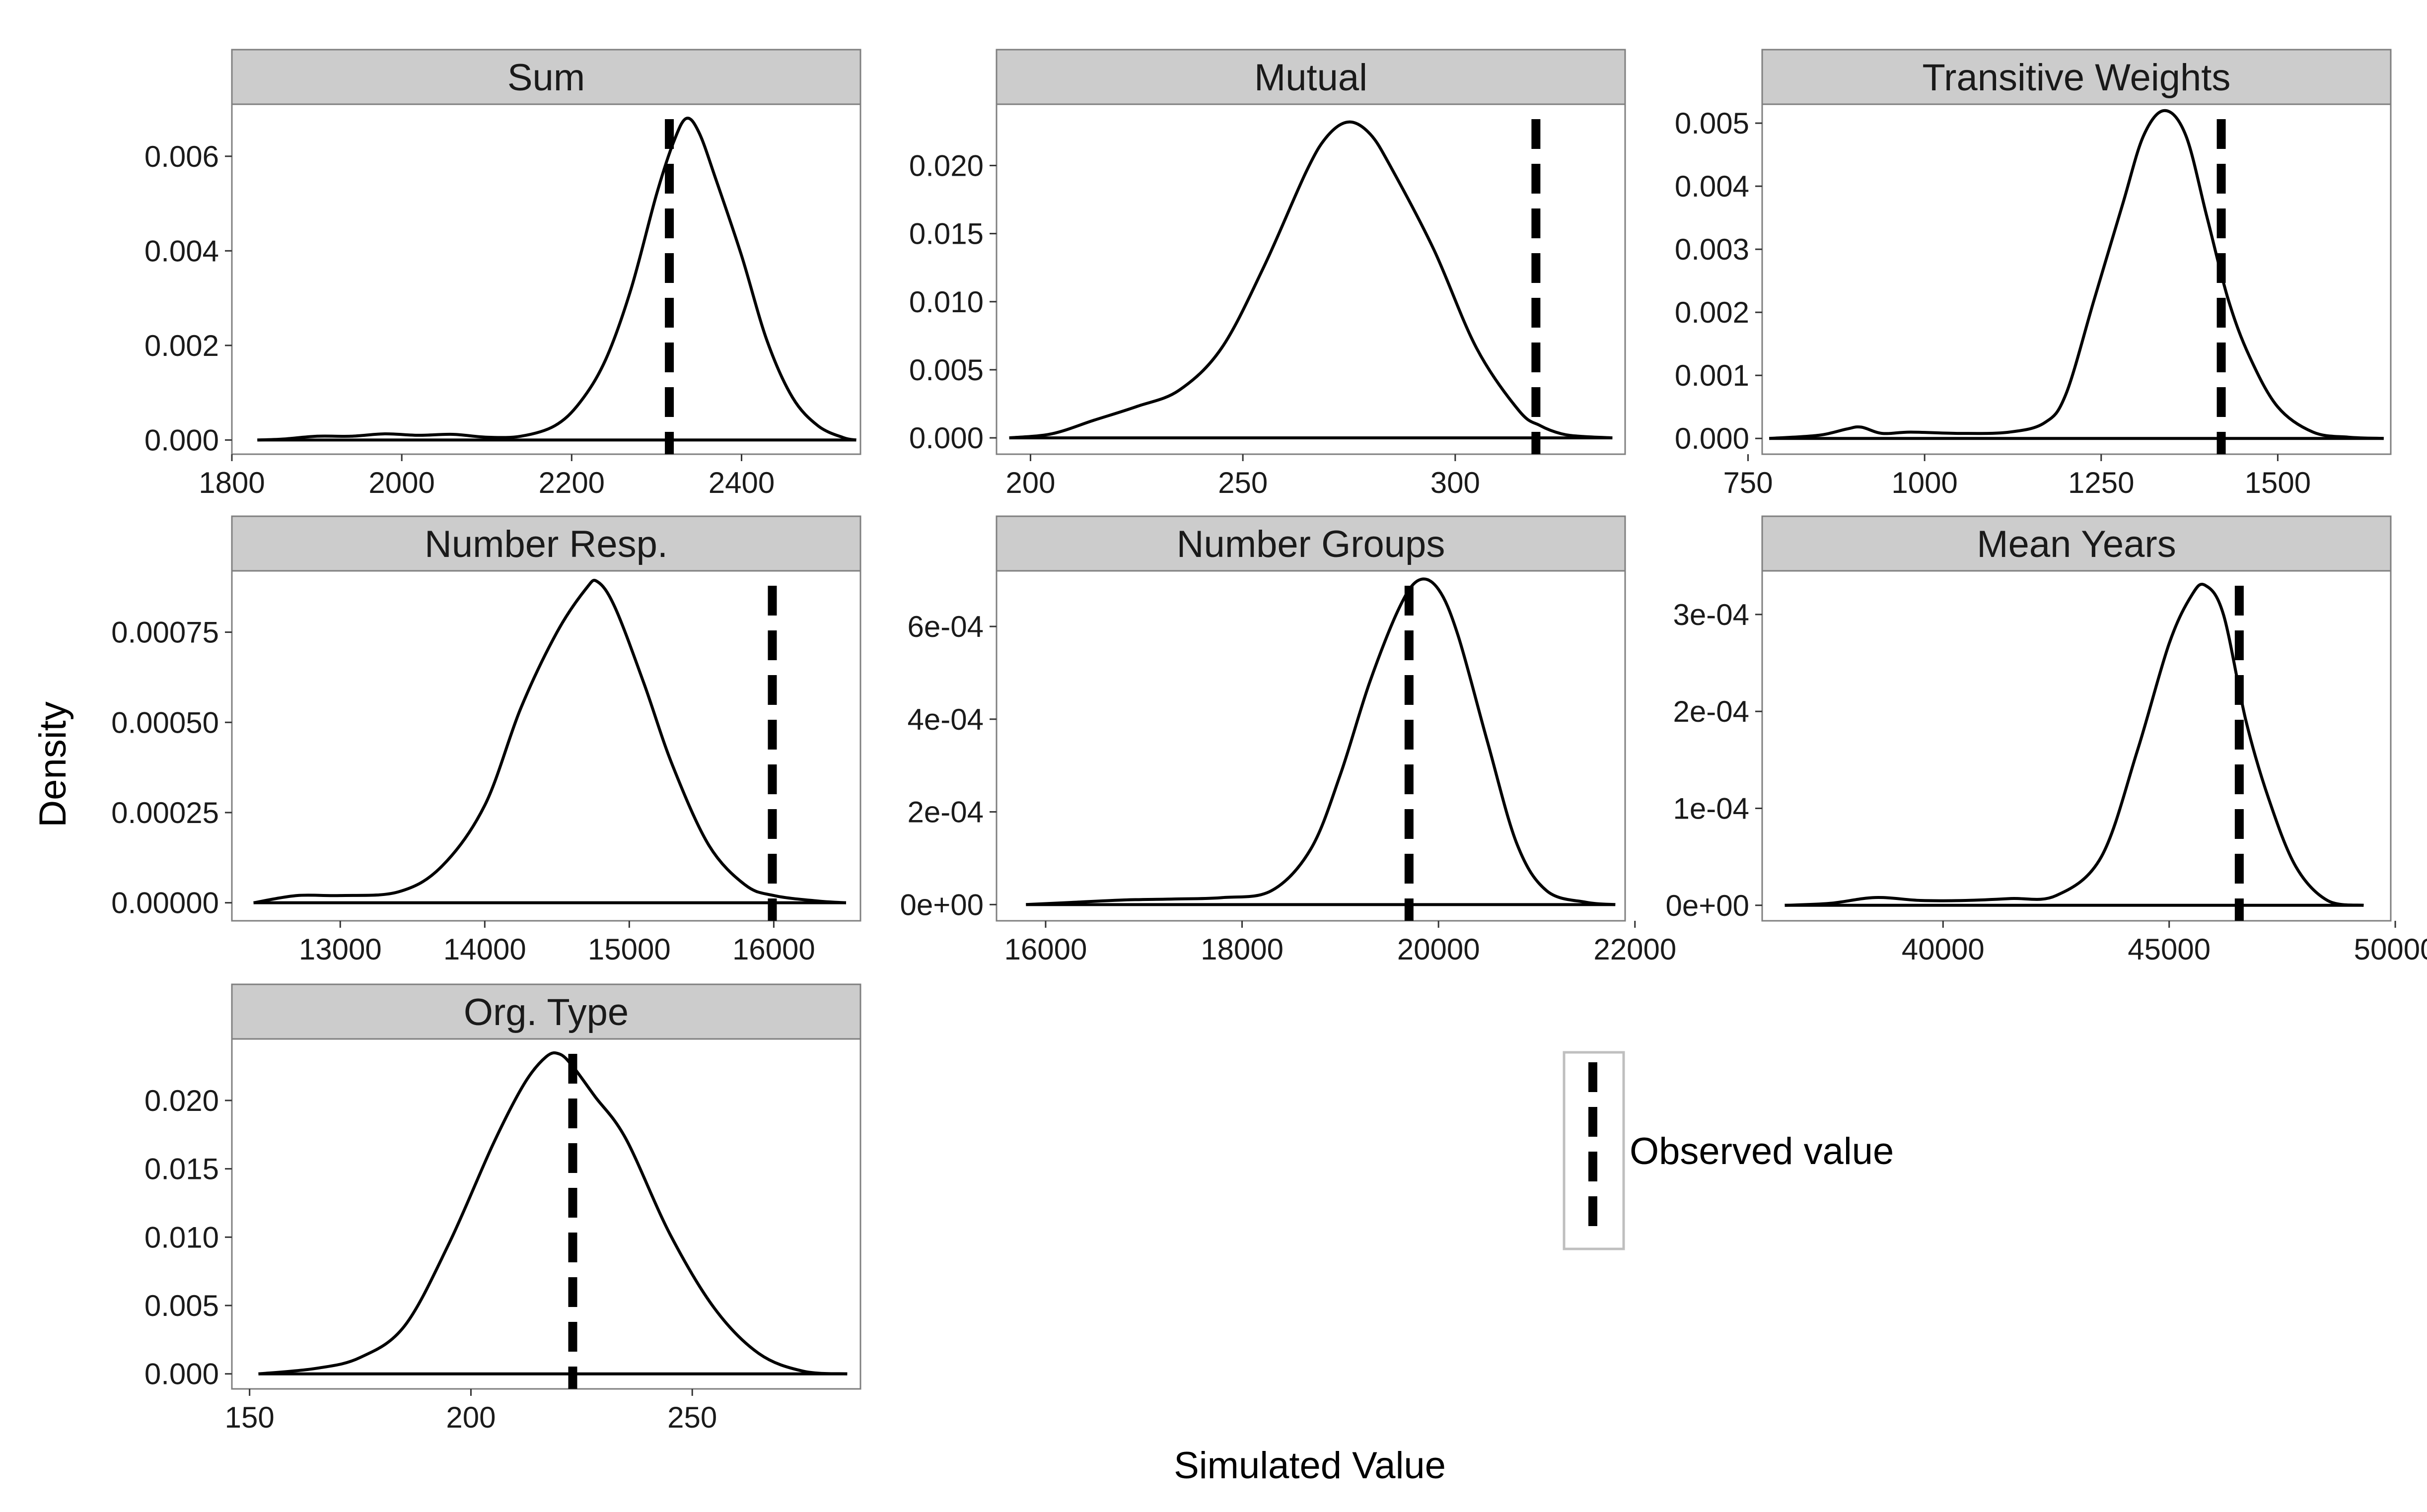  I want to click on x-tick-label: 1000, so click(1924, 482).